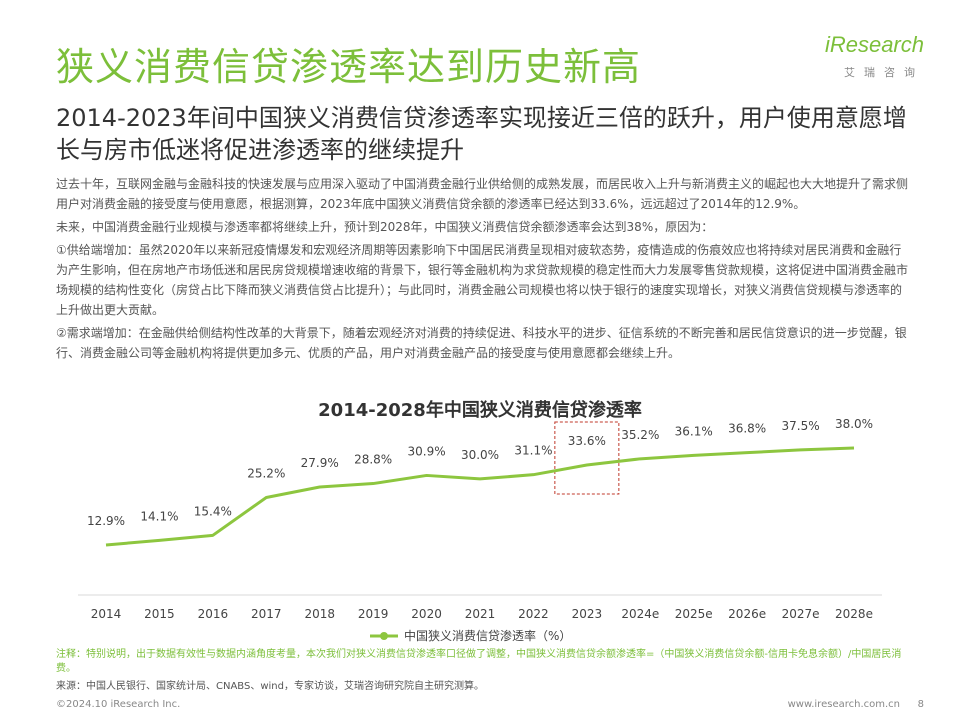  I want to click on data-label: 33.6%, so click(587, 441).